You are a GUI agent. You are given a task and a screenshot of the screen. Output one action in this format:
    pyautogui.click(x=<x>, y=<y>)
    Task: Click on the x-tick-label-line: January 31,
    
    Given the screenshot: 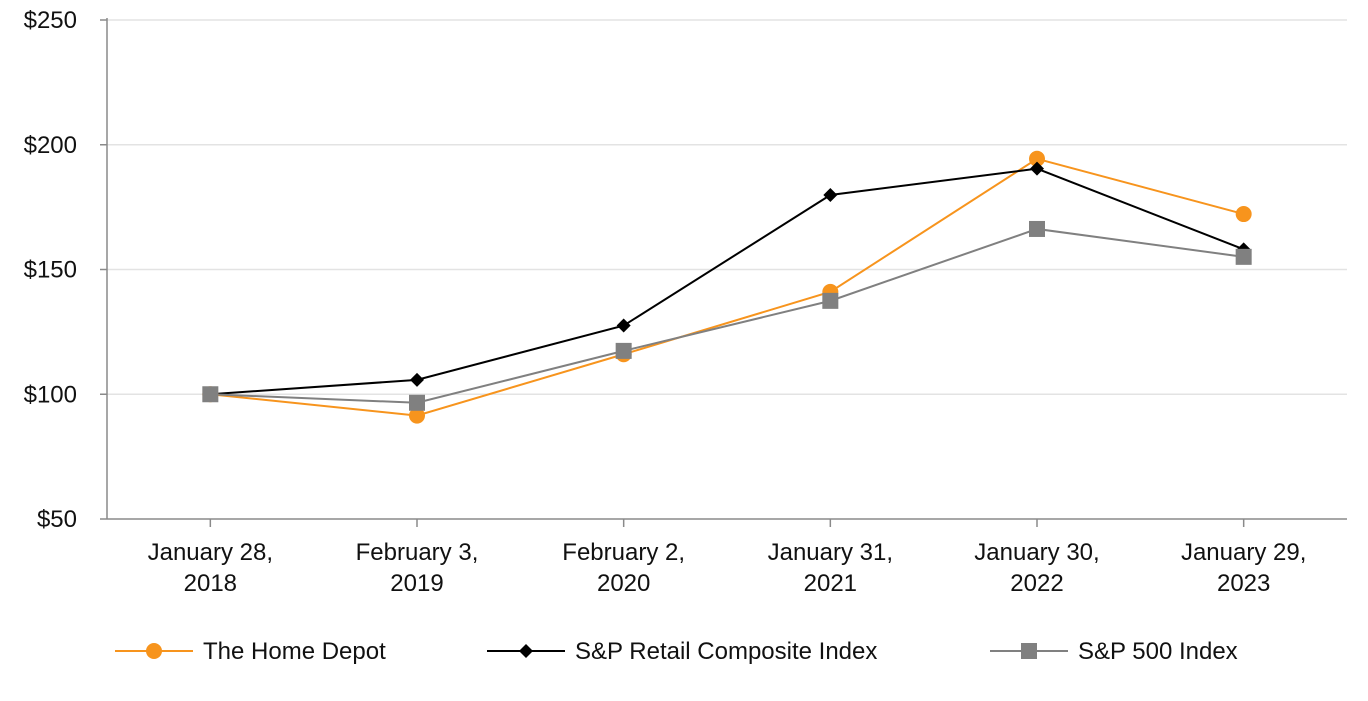 What is the action you would take?
    pyautogui.click(x=830, y=552)
    